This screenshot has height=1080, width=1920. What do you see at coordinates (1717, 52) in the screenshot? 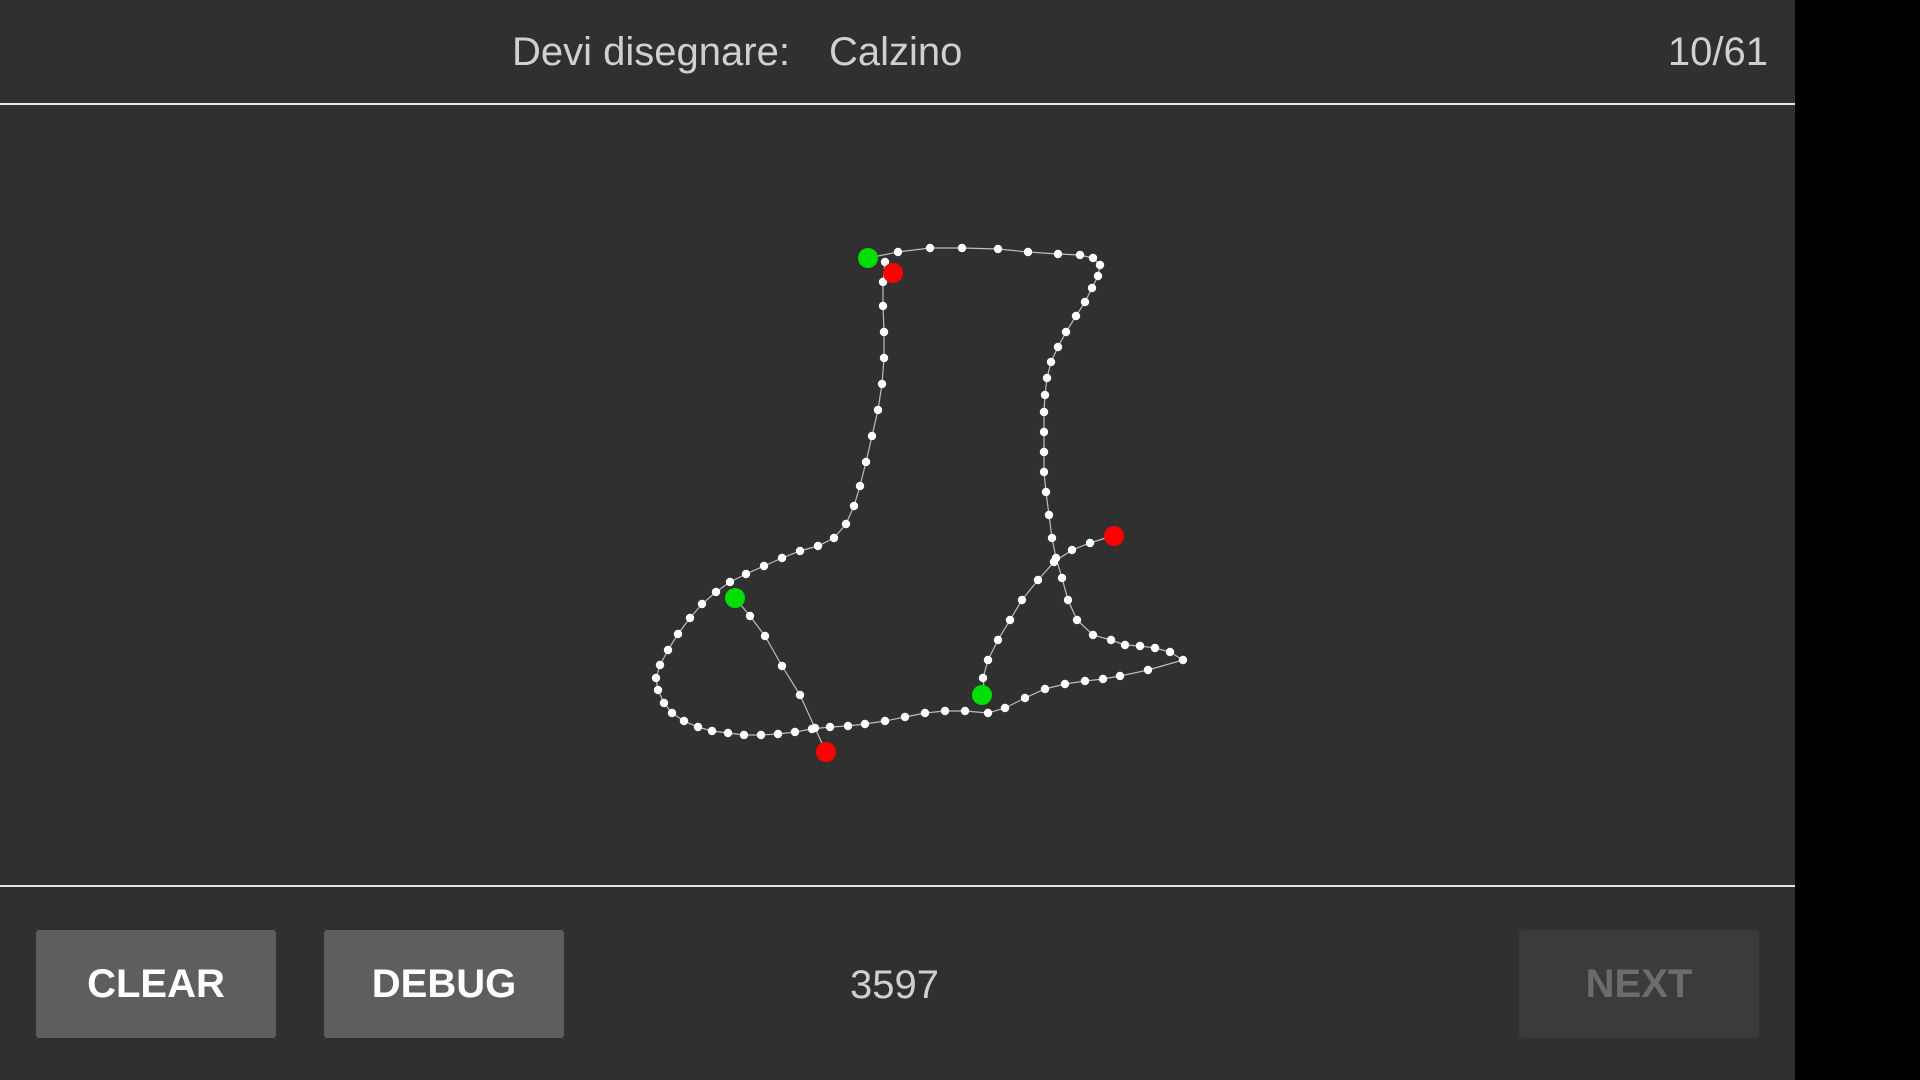
I see `progress-counter: 10/61` at bounding box center [1717, 52].